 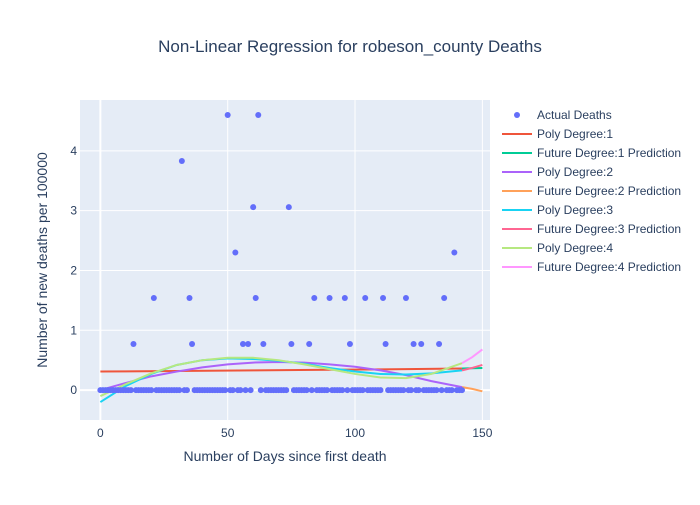 What do you see at coordinates (73, 270) in the screenshot?
I see `y-tick-label: 2` at bounding box center [73, 270].